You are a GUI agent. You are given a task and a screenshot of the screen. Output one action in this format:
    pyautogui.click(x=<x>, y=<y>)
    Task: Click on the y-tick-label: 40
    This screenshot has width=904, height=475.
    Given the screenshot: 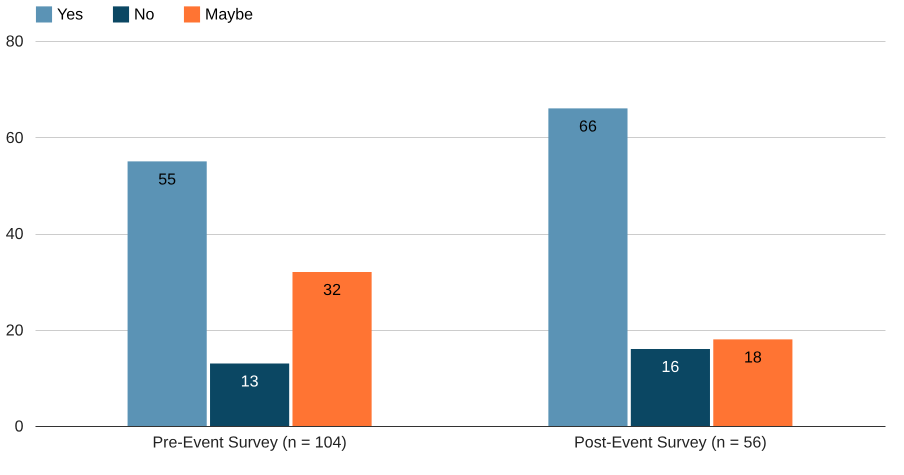 What is the action you would take?
    pyautogui.click(x=15, y=234)
    